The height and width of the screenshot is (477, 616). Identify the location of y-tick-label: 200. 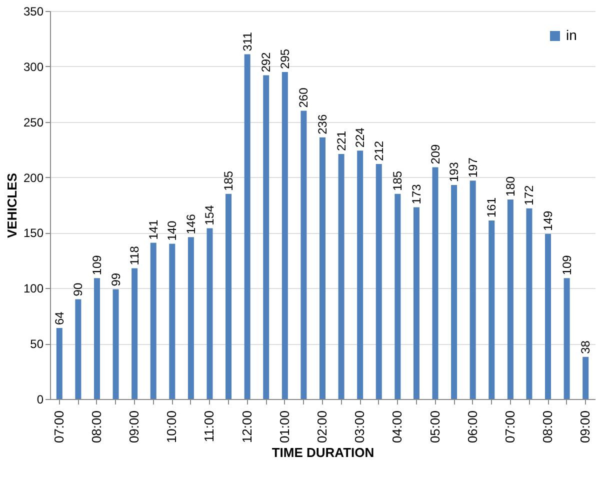
(33, 177).